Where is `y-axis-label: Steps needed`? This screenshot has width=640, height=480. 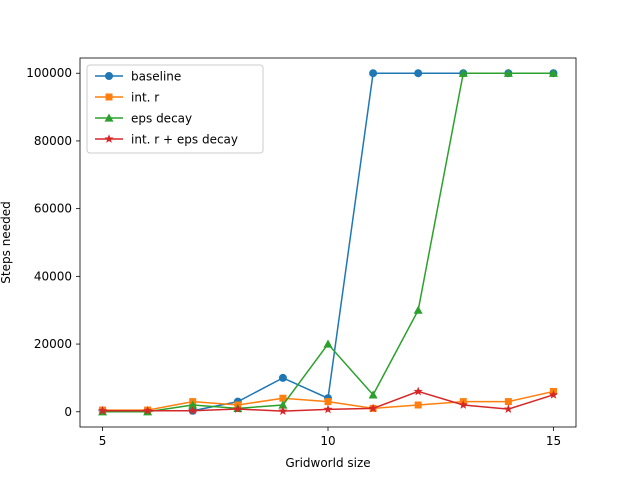 y-axis-label: Steps needed is located at coordinates (6, 242).